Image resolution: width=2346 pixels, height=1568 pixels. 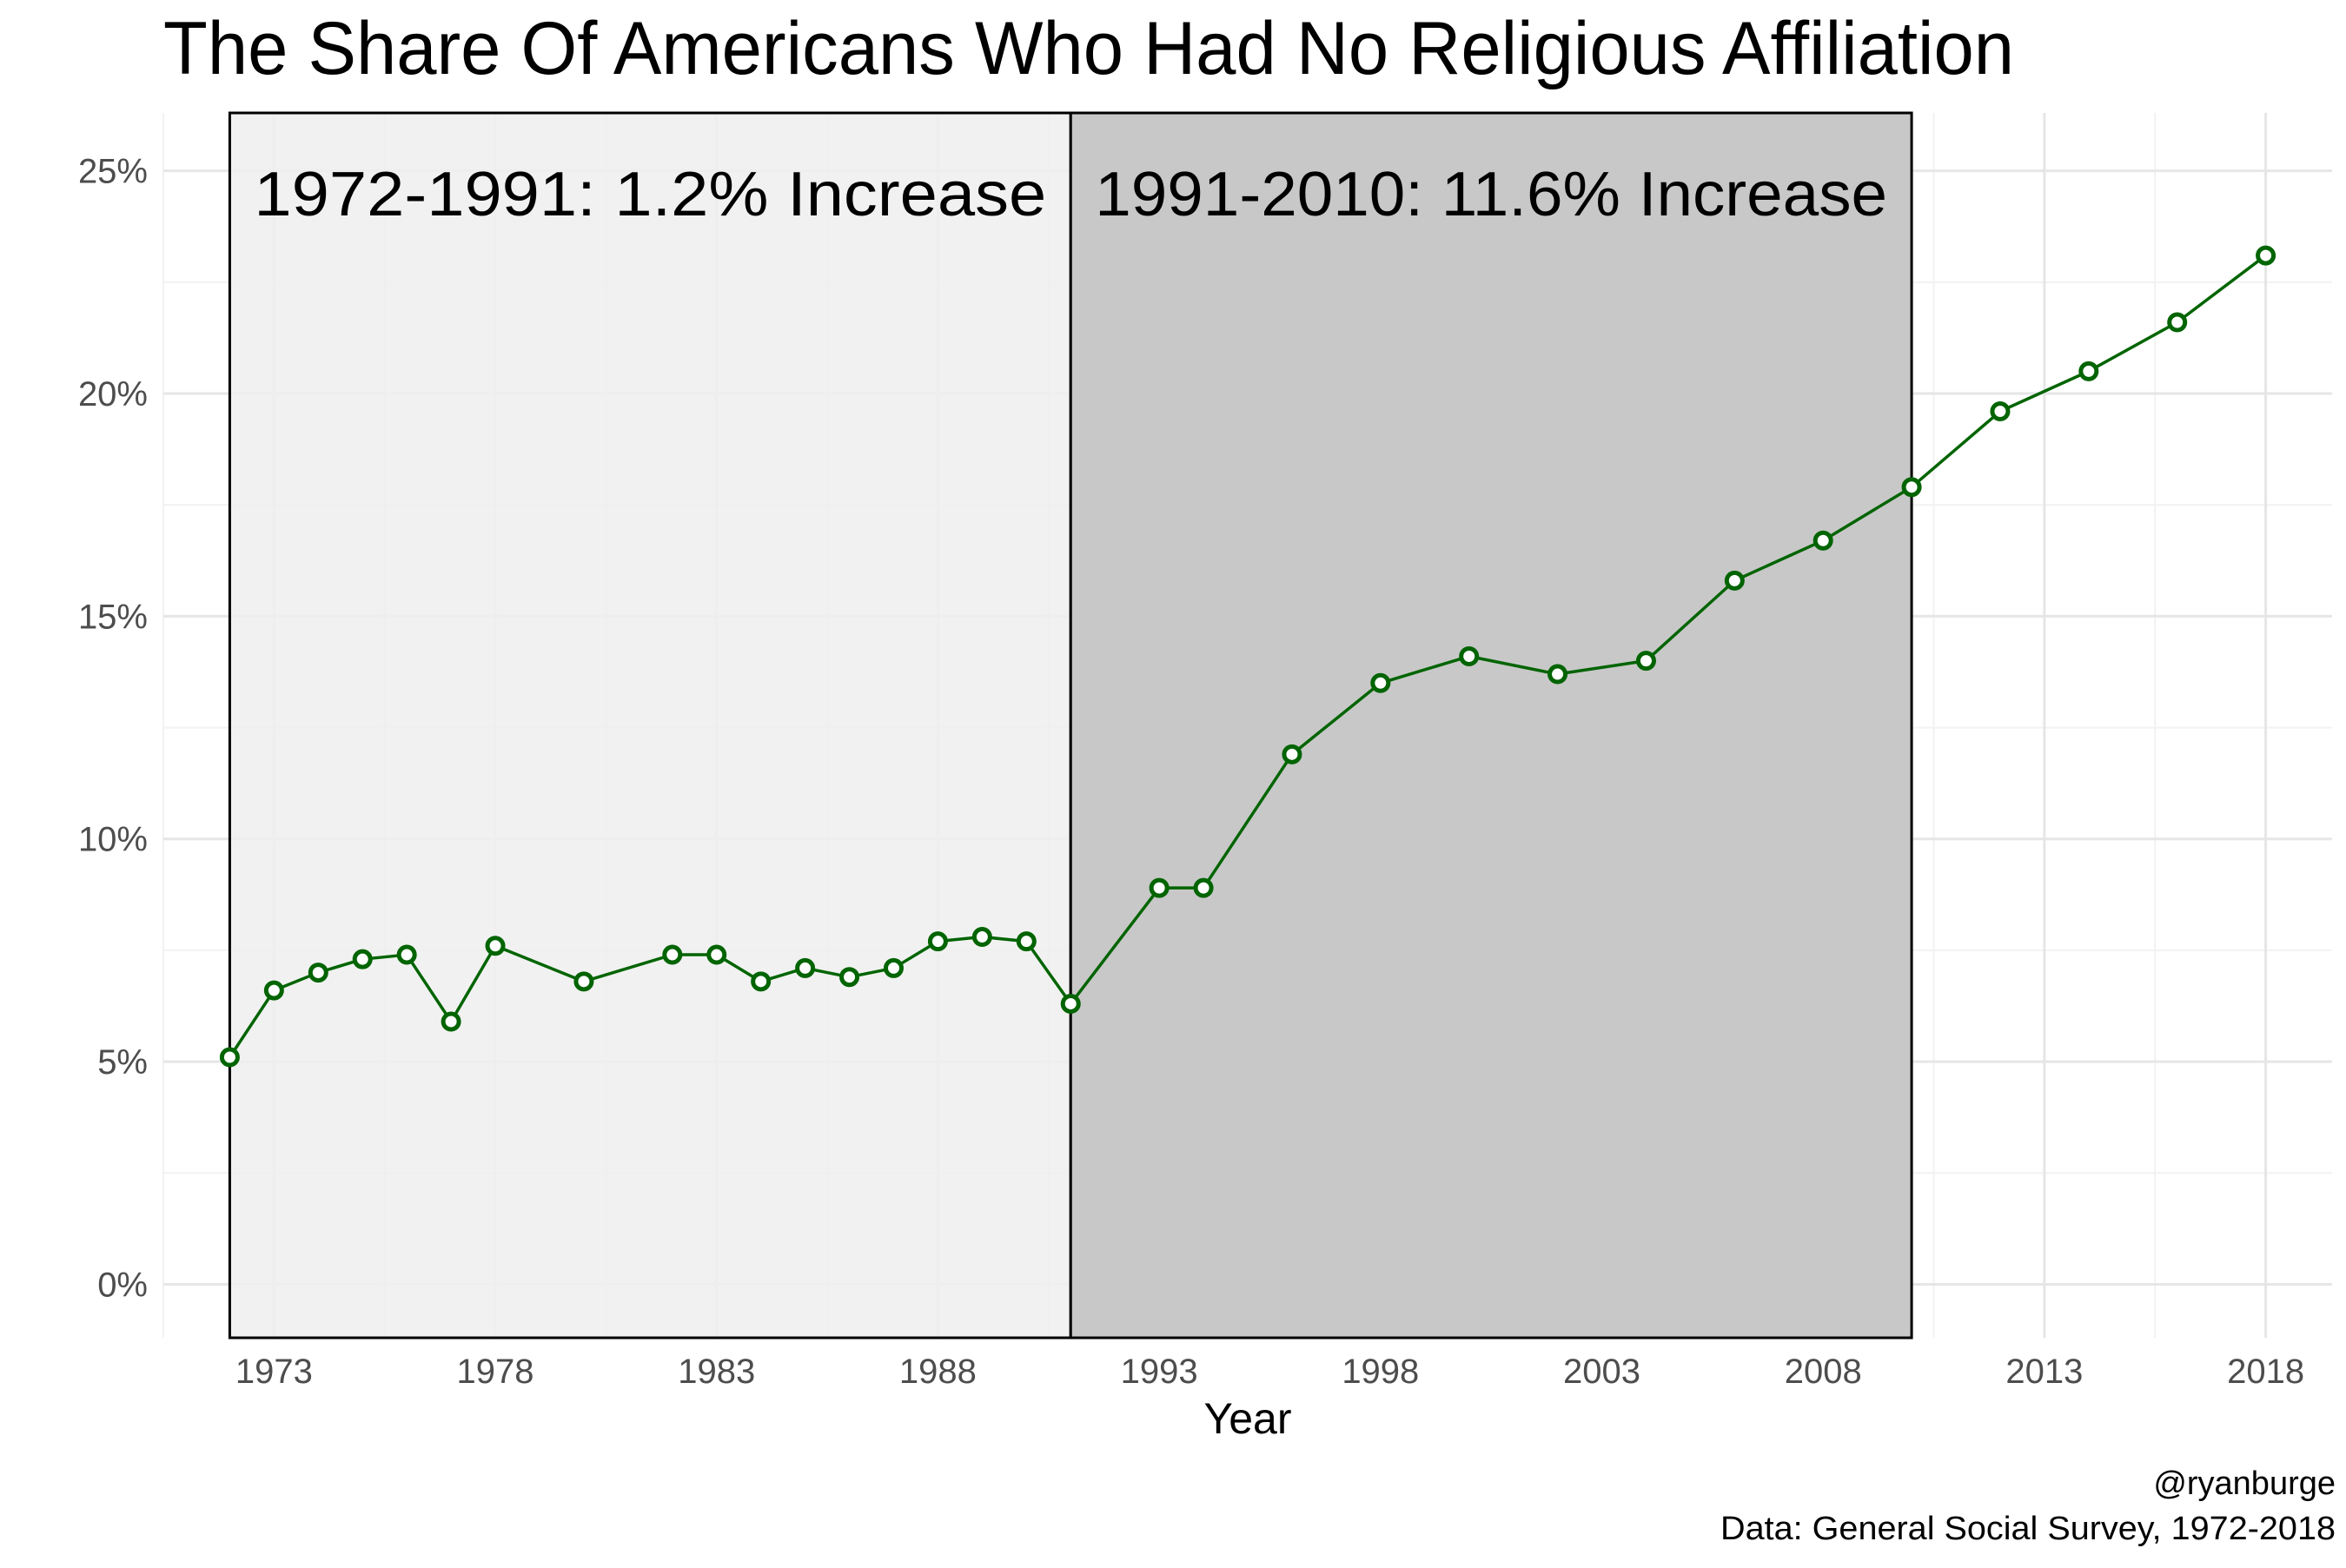 I want to click on x-tick-label: 1983, so click(x=717, y=1372).